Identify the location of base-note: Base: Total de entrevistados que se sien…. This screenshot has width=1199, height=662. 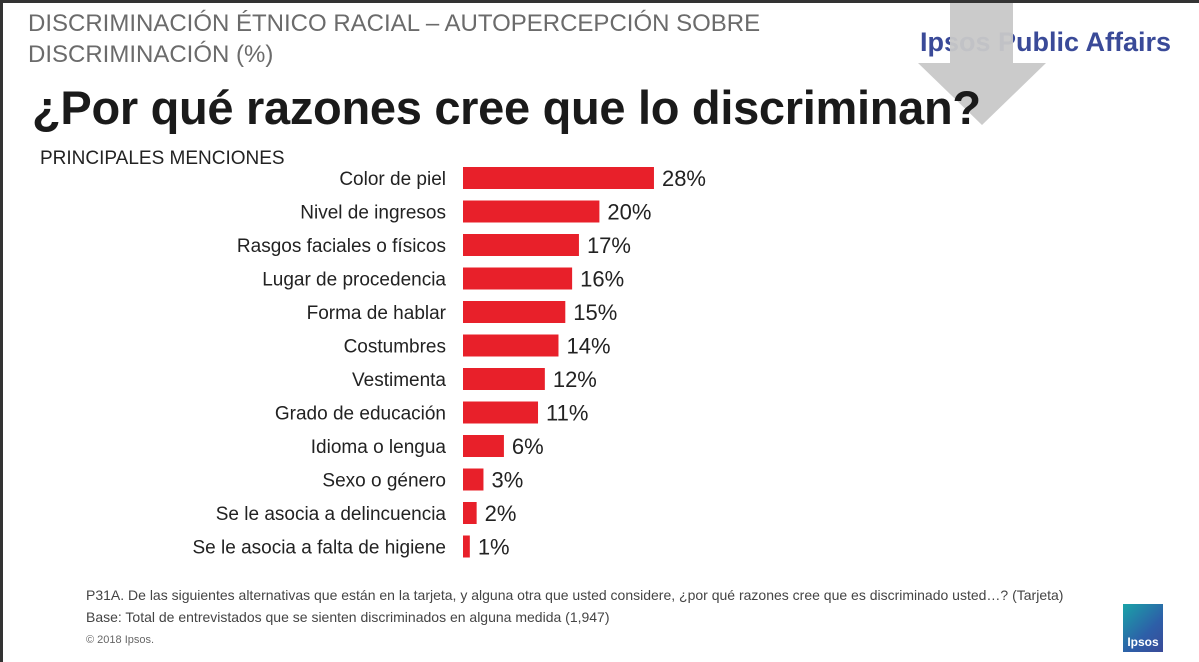
(348, 617).